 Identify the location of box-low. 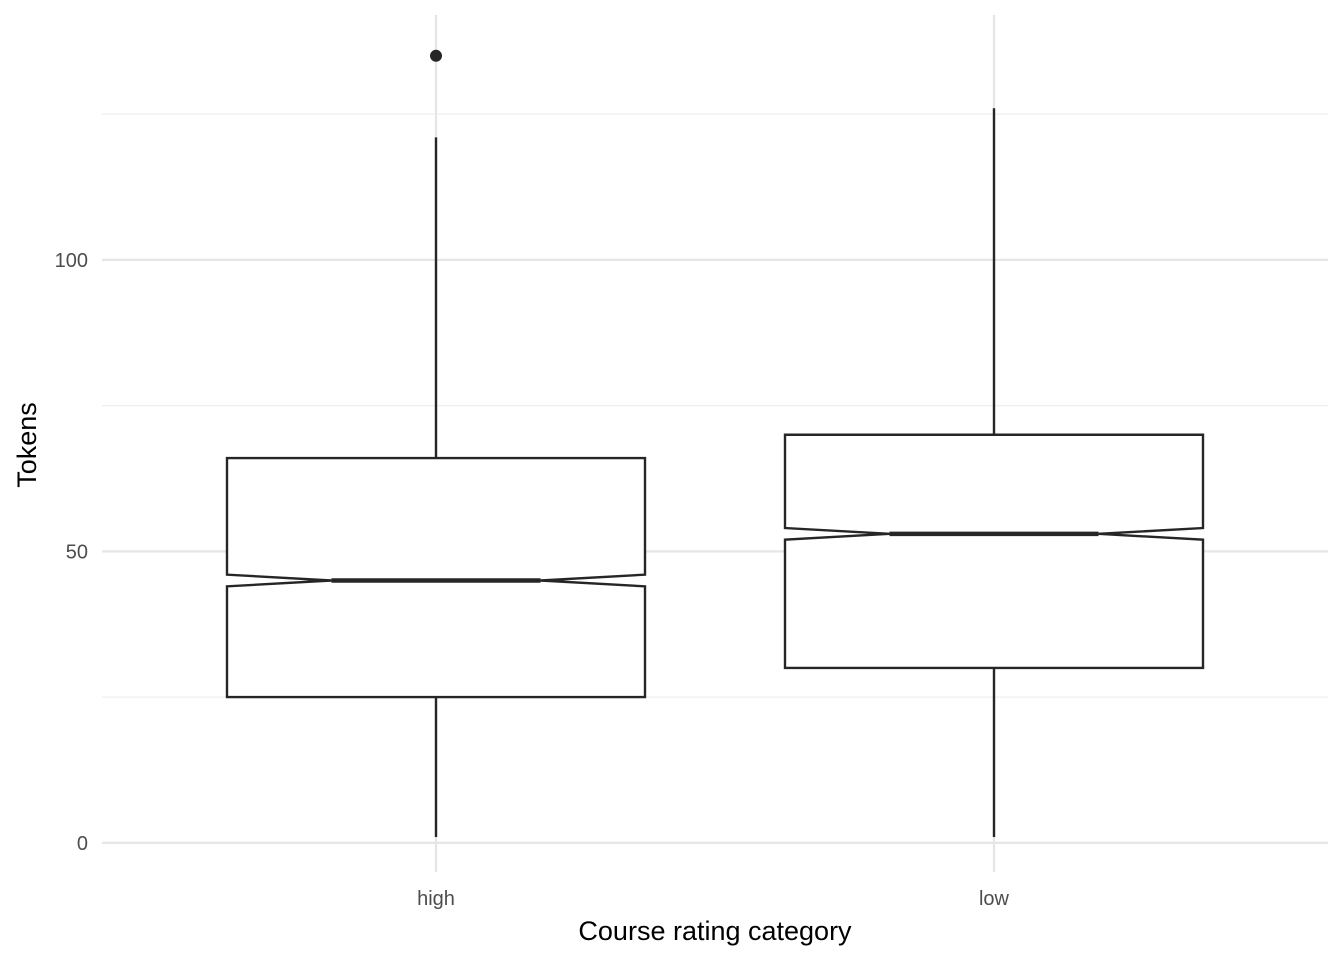
(994, 551).